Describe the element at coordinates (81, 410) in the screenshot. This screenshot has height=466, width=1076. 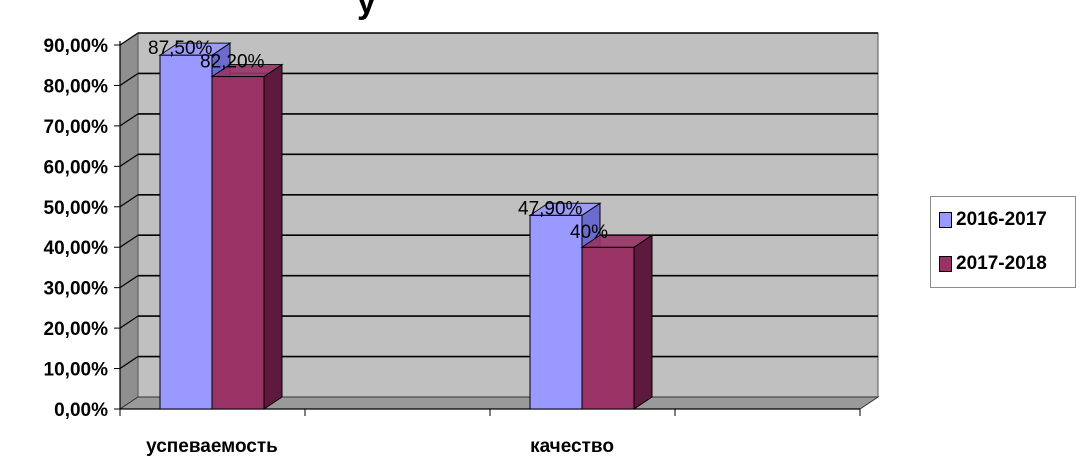
I see `y-tick-label: 0,00%` at that location.